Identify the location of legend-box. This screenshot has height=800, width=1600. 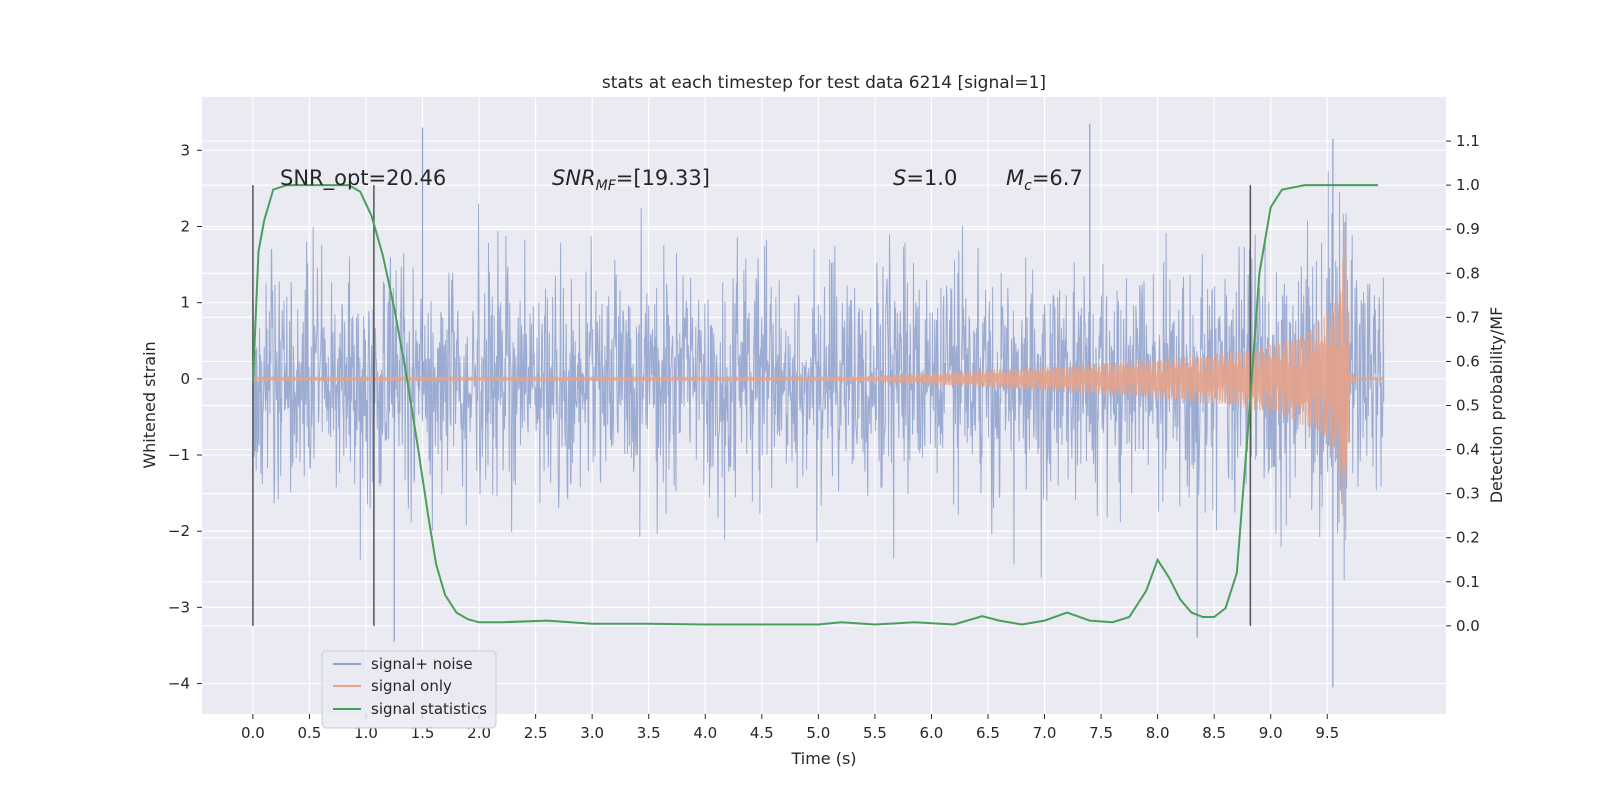
(409, 689).